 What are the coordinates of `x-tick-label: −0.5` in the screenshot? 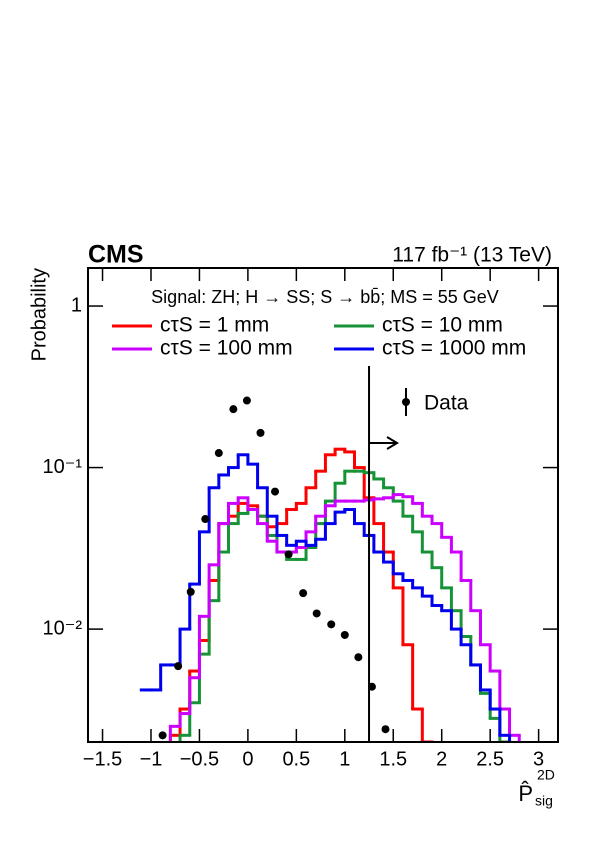 It's located at (199, 759).